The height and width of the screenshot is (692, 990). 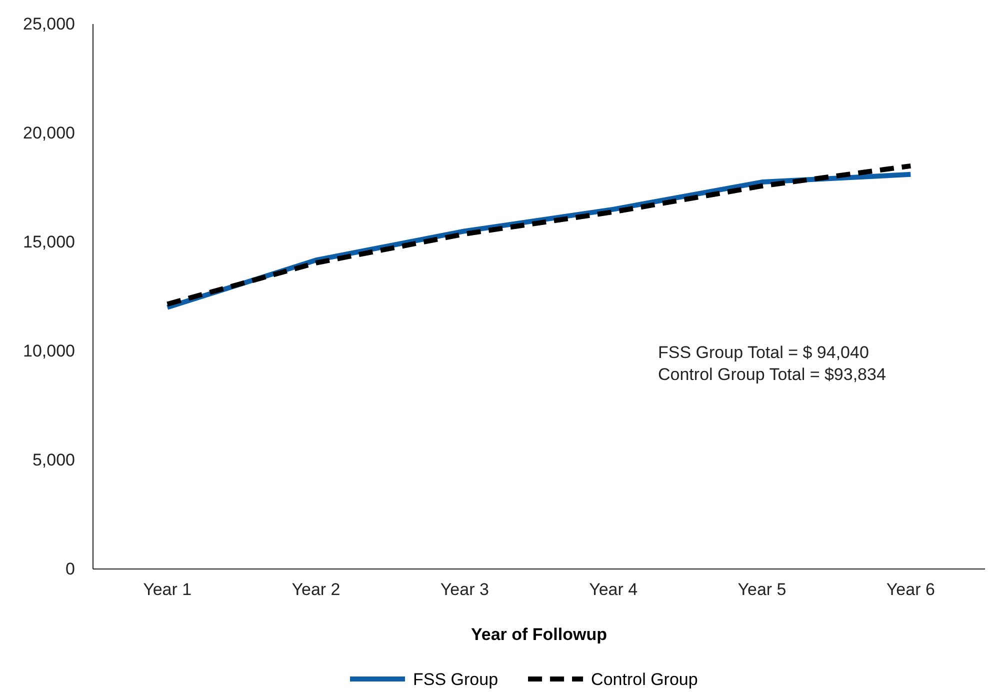 What do you see at coordinates (49, 350) in the screenshot?
I see `y-tick-label: 10,000` at bounding box center [49, 350].